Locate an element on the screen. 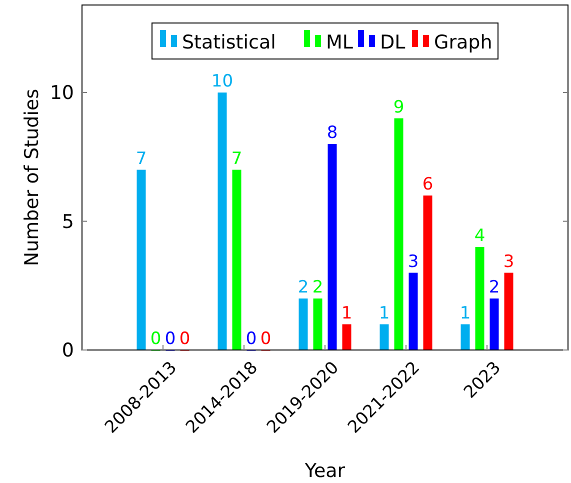 This screenshot has width=571, height=483. y-tick-label: 10 is located at coordinates (62, 93).